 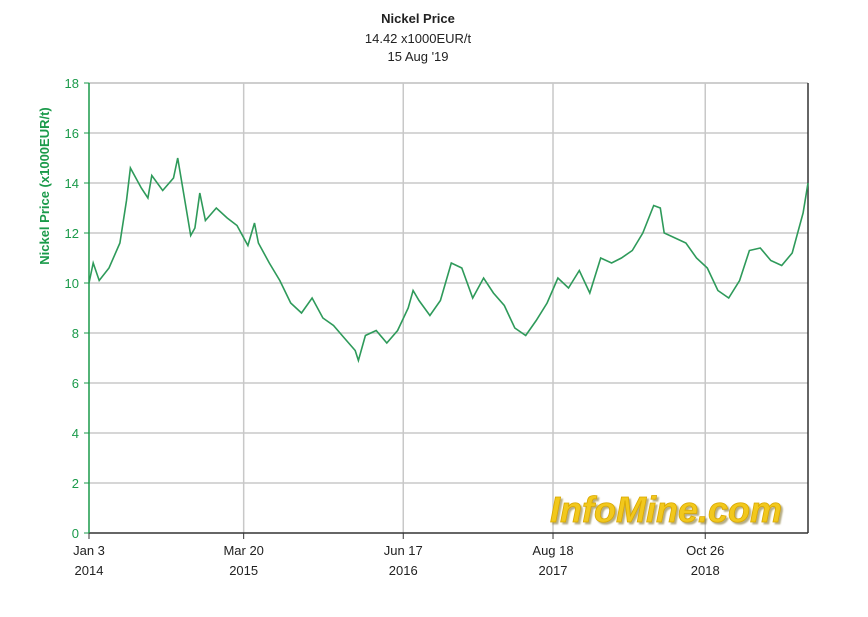 What do you see at coordinates (552, 550) in the screenshot?
I see `x-tick-label: Aug 18` at bounding box center [552, 550].